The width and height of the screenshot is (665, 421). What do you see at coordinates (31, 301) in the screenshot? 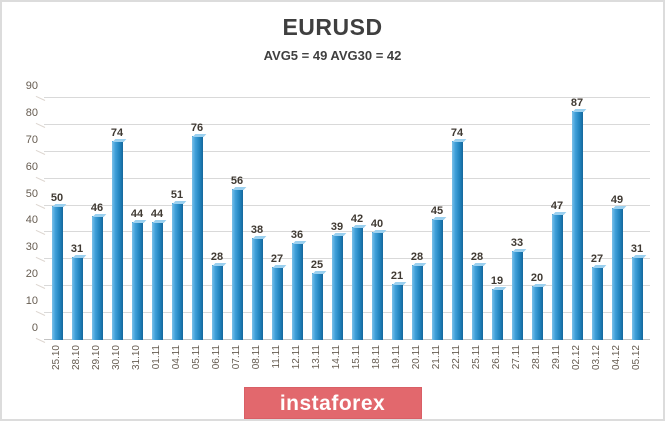
I see `y-tick-label: 10` at bounding box center [31, 301].